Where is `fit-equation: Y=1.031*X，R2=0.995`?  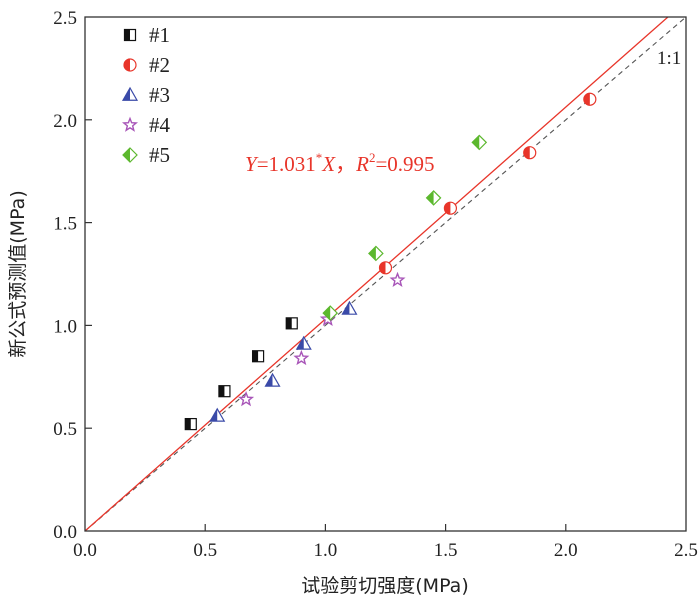
fit-equation: Y=1.031*X，R2=0.995 is located at coordinates (340, 163).